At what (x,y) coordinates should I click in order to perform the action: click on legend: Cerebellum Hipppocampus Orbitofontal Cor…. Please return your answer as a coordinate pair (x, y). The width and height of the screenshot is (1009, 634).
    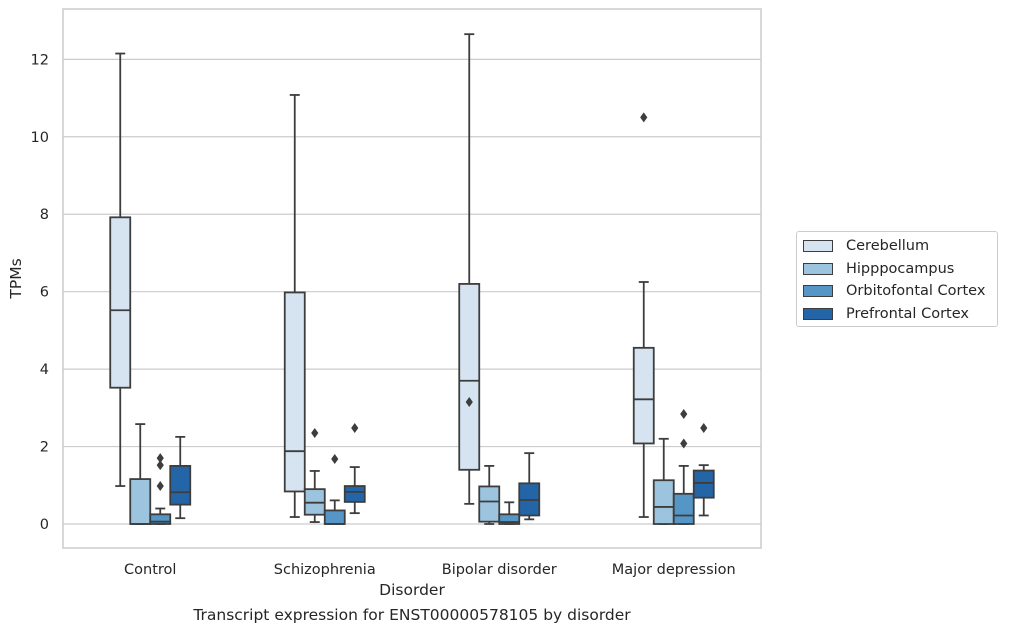
    Looking at the image, I should click on (897, 279).